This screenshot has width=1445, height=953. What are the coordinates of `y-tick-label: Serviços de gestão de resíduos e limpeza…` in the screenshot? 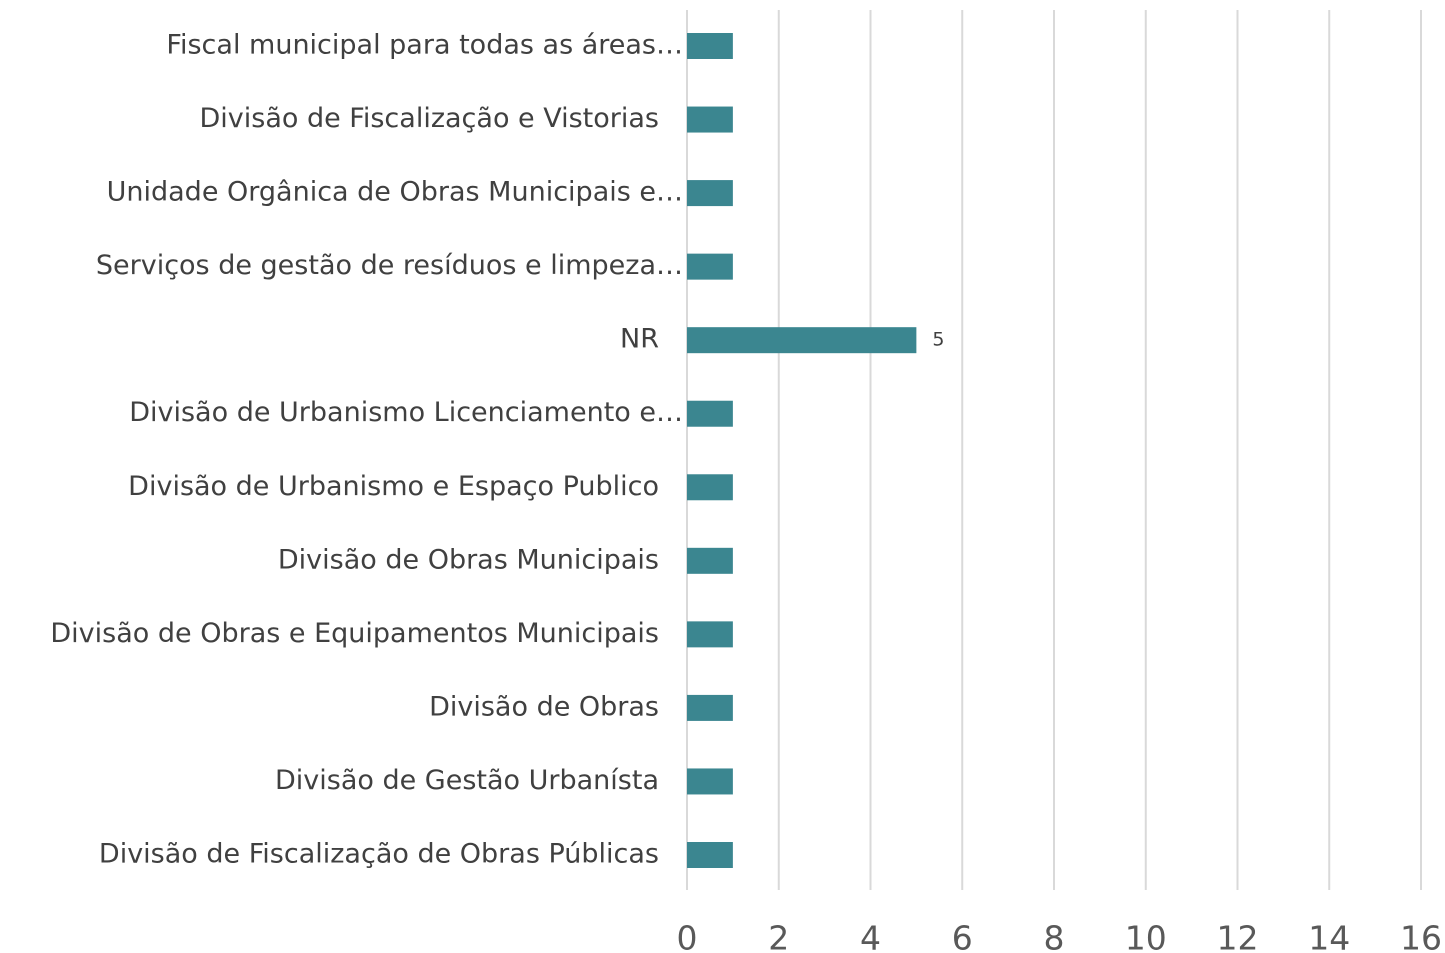 It's located at (389, 265).